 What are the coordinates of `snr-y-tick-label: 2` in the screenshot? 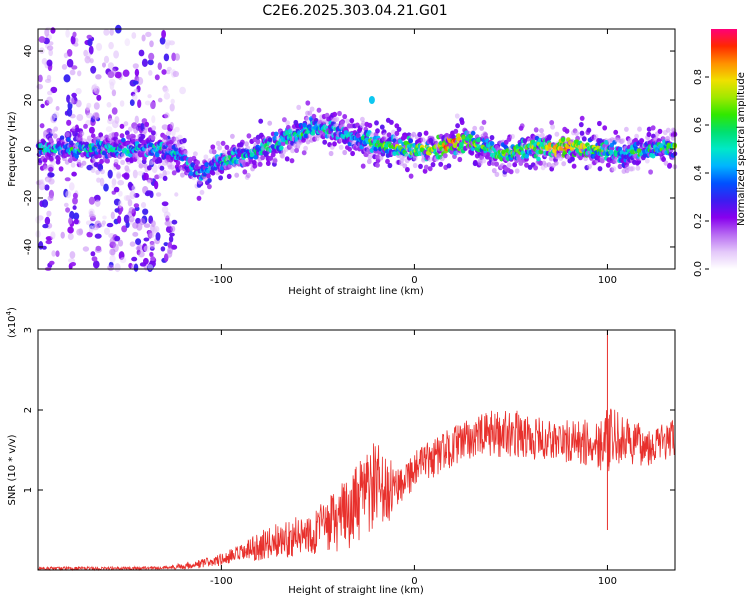 It's located at (28, 410).